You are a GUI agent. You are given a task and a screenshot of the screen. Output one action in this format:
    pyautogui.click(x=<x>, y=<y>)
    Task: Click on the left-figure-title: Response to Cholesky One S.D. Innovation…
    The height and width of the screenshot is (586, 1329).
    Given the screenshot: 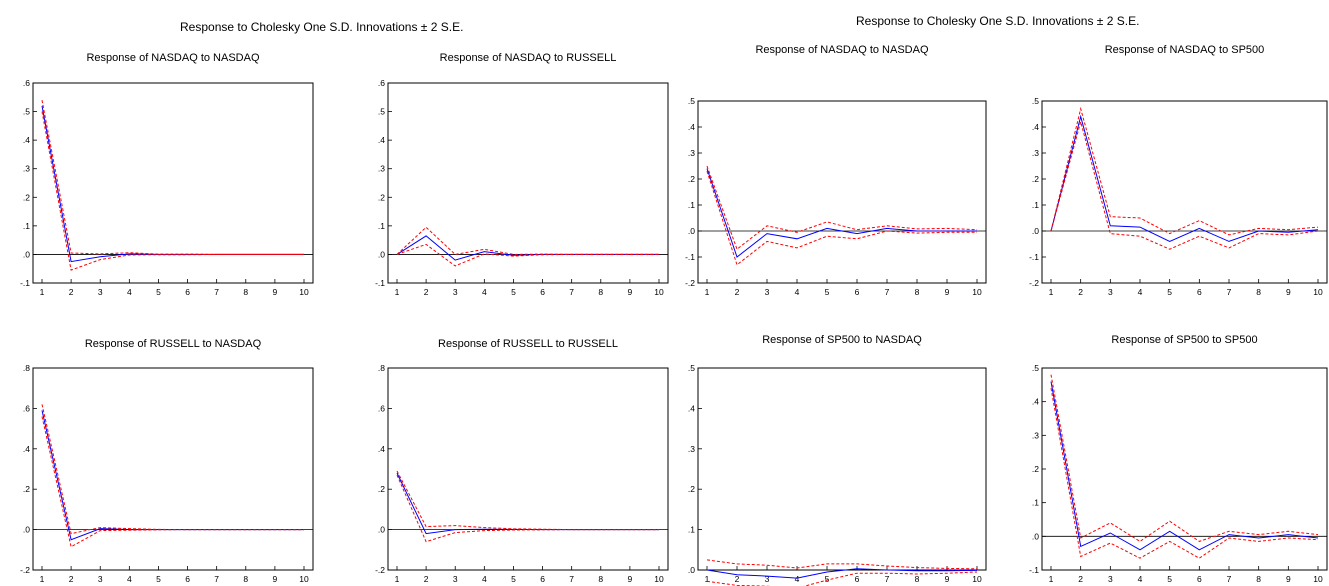 What is the action you would take?
    pyautogui.click(x=322, y=27)
    